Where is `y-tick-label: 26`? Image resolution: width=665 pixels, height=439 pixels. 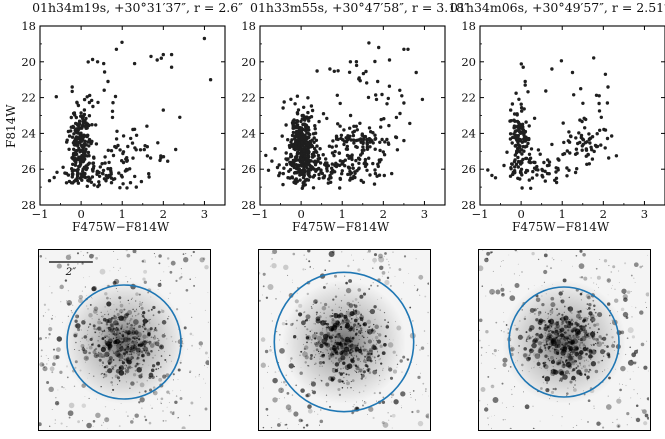 y-tick-label: 26 is located at coordinates (248, 169).